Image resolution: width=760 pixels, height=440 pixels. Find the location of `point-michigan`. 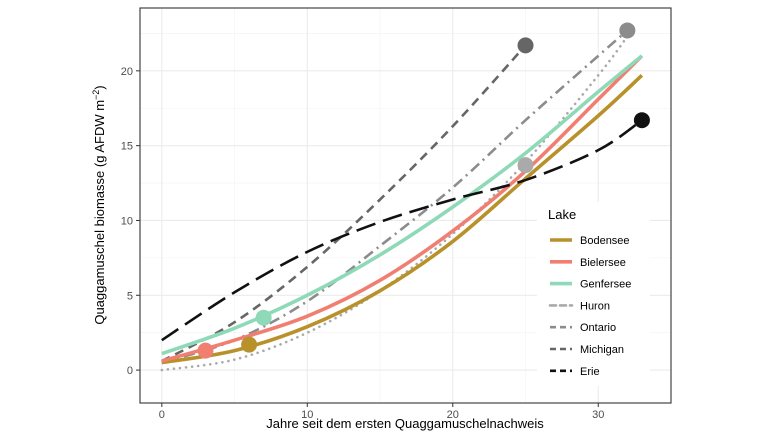

point-michigan is located at coordinates (525, 45).